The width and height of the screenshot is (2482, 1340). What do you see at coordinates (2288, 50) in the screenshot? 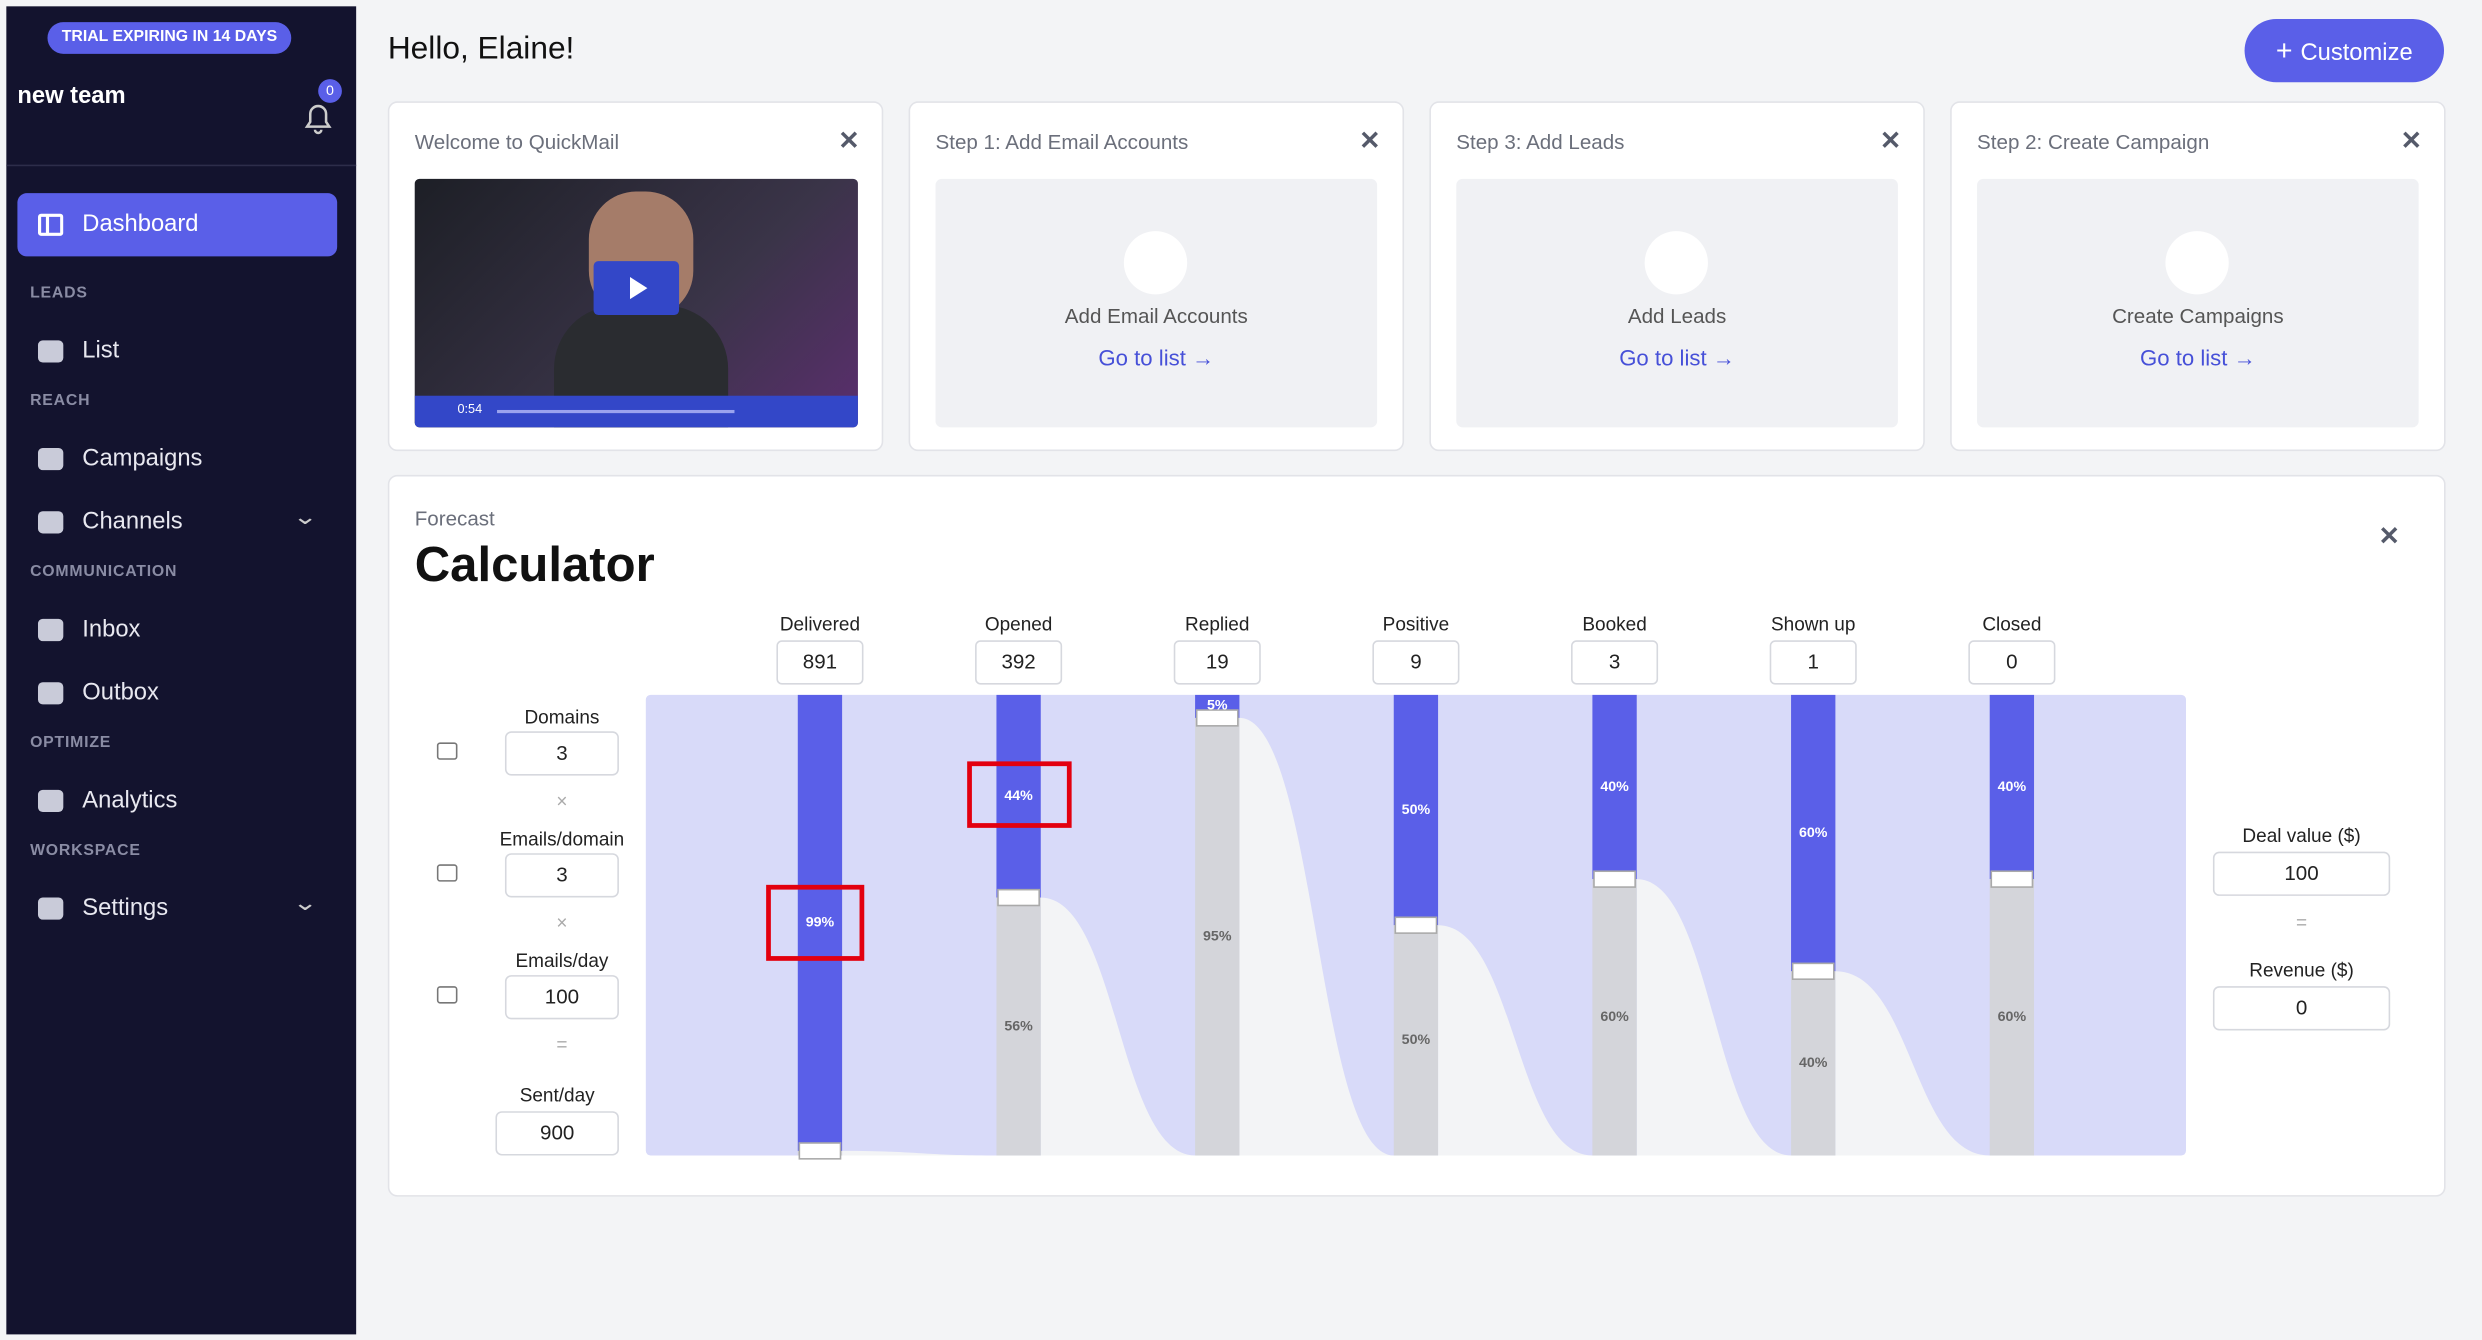
I see `plus-icon: +` at bounding box center [2288, 50].